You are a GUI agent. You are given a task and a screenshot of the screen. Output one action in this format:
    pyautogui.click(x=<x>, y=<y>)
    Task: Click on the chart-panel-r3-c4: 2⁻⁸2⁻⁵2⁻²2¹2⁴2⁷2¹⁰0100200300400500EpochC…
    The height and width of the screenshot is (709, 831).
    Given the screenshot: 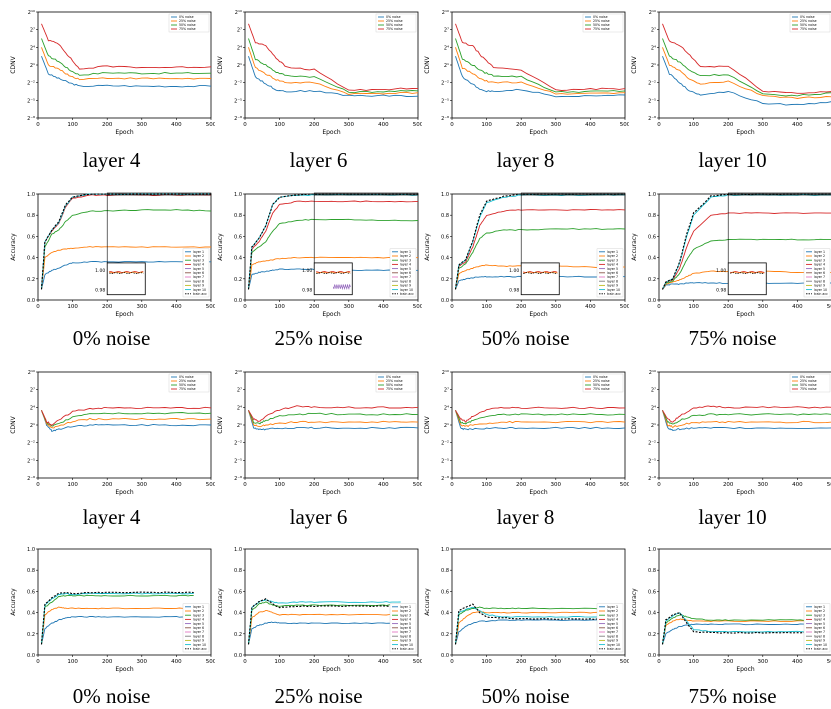 What is the action you would take?
    pyautogui.click(x=730, y=432)
    